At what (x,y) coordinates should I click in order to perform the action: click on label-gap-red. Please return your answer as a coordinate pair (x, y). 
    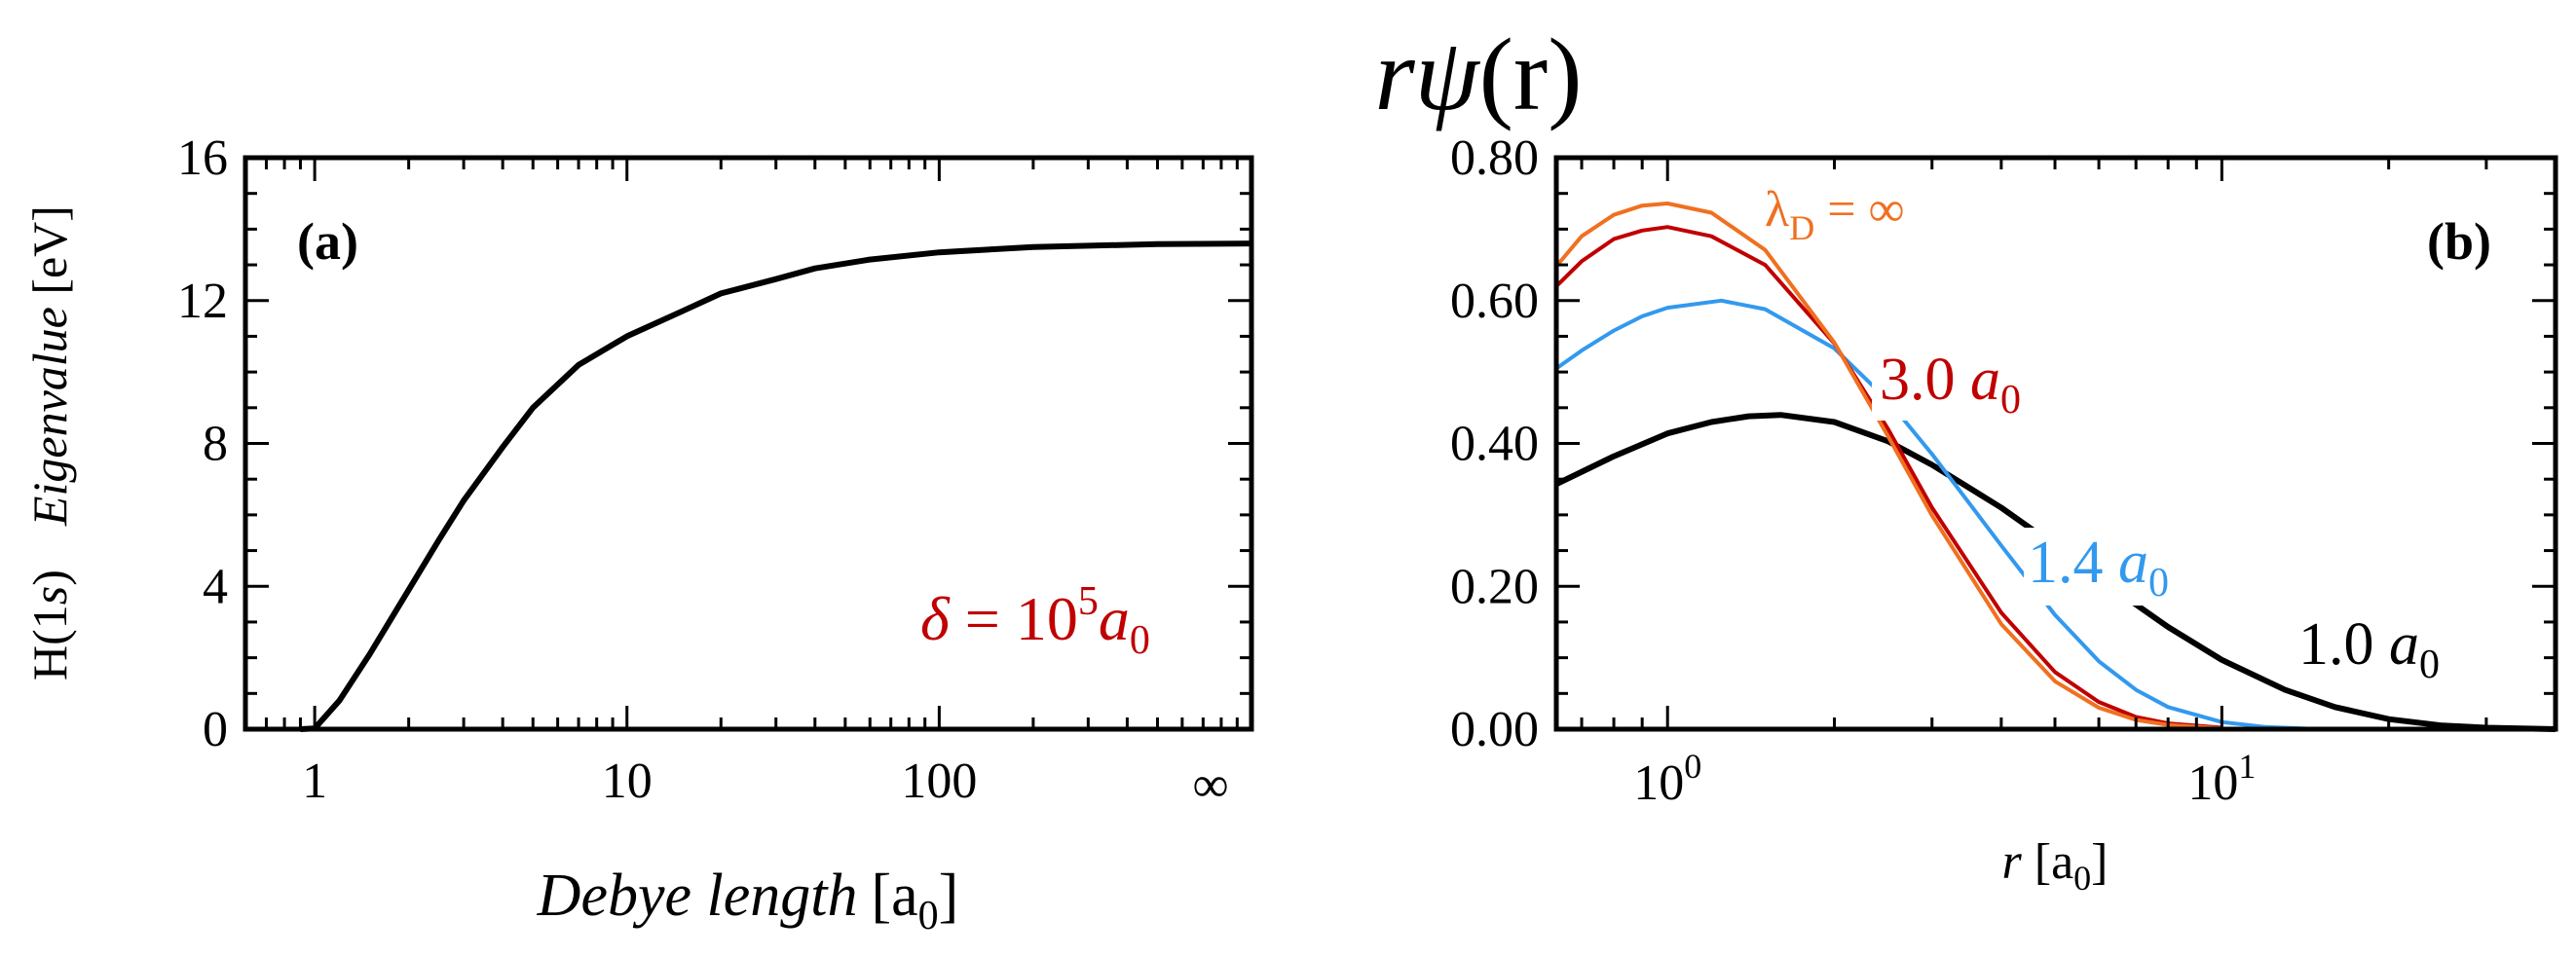
    Looking at the image, I should click on (1964, 383).